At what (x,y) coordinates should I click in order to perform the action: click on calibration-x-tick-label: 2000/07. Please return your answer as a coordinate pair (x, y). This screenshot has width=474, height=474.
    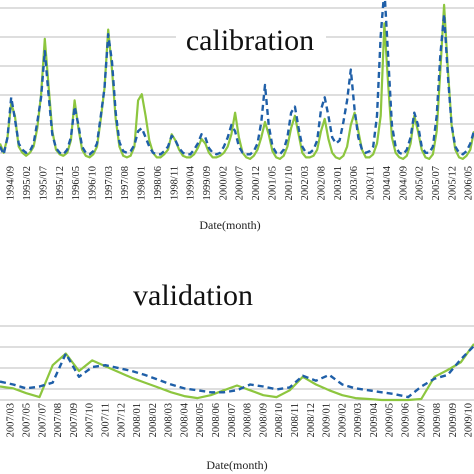
    Looking at the image, I should click on (240, 183).